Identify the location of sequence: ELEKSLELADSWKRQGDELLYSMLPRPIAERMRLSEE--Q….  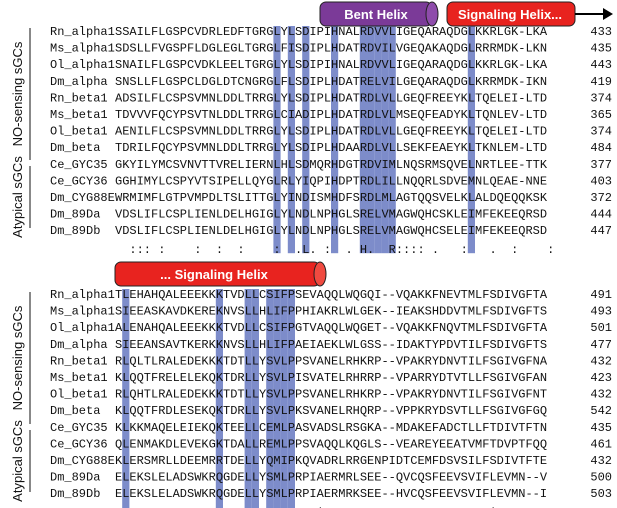
(331, 478).